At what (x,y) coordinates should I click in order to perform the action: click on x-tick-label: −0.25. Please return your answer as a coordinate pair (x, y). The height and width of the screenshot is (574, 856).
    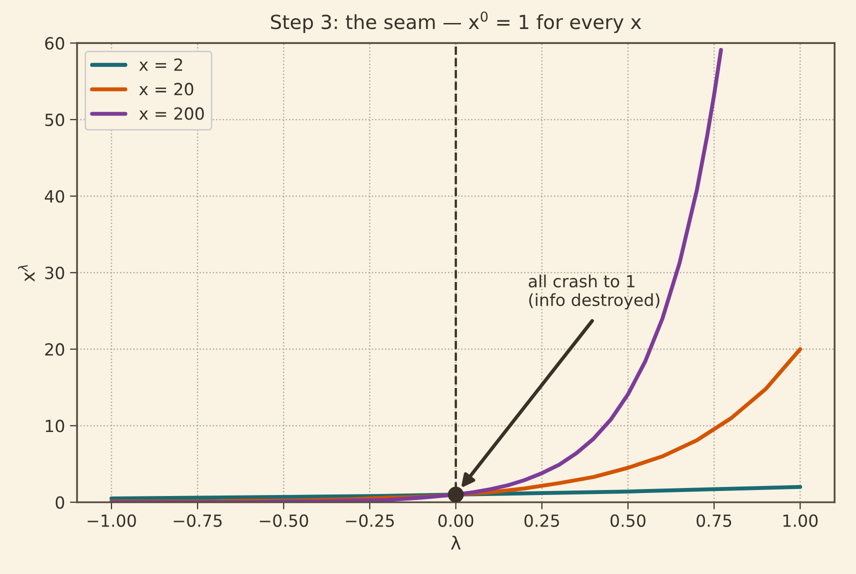
    Looking at the image, I should click on (370, 520).